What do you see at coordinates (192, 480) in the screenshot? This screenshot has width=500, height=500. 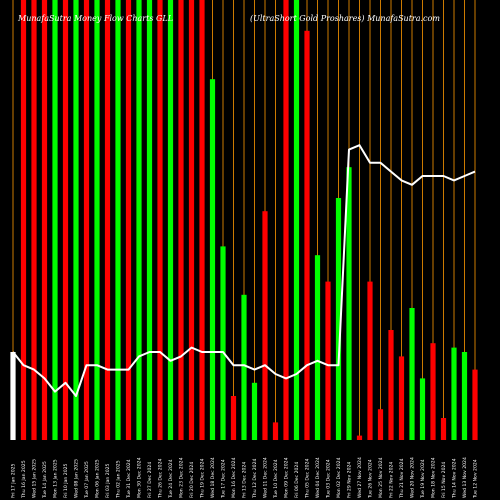 I see `x-tick-label: Fri 20 Dec 2024` at bounding box center [192, 480].